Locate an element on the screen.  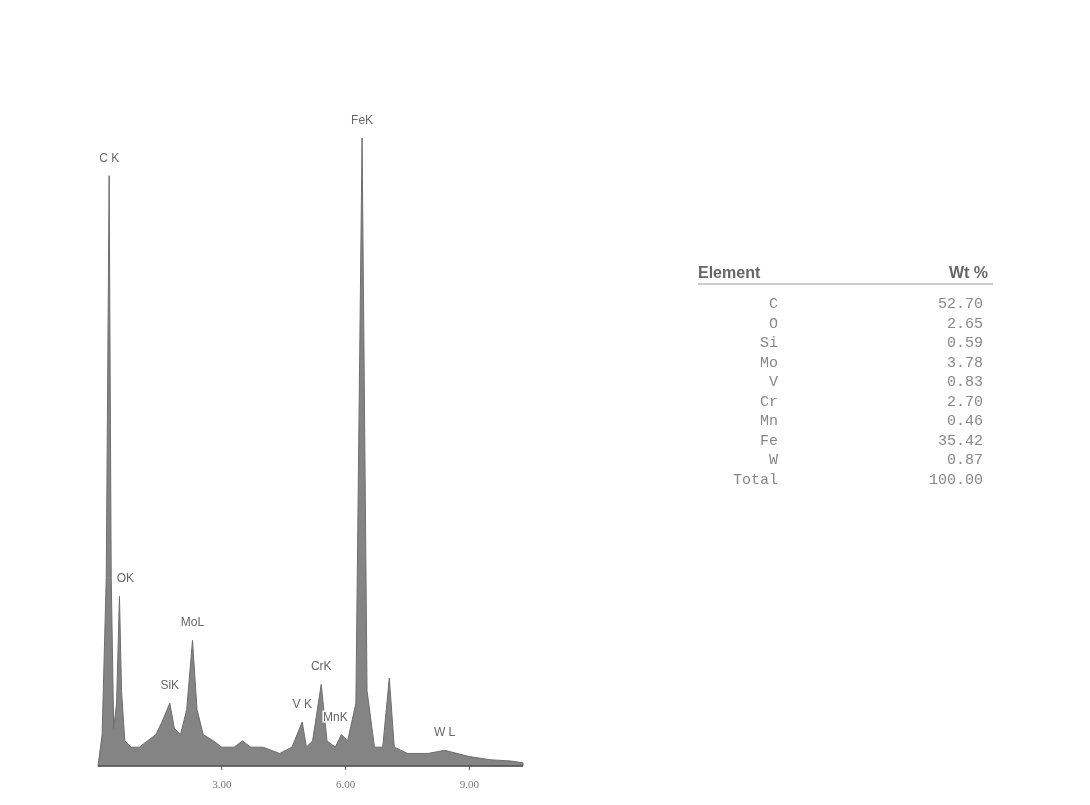
category-label: Fe is located at coordinates (768, 441).